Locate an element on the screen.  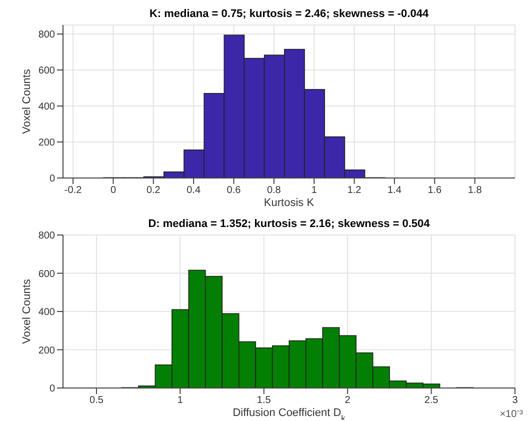
x-tick-label: 0.6 is located at coordinates (234, 190).